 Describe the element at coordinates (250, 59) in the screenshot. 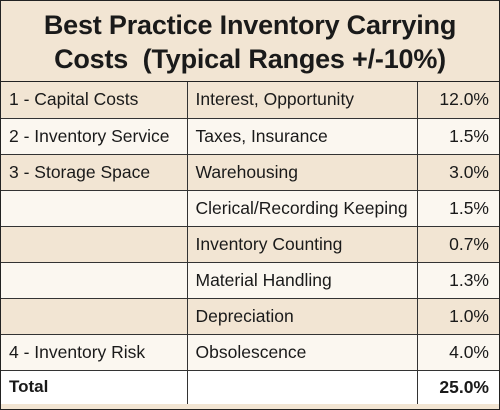

I see `title-line-2: Costs (Typical Ranges +/-10%)` at that location.